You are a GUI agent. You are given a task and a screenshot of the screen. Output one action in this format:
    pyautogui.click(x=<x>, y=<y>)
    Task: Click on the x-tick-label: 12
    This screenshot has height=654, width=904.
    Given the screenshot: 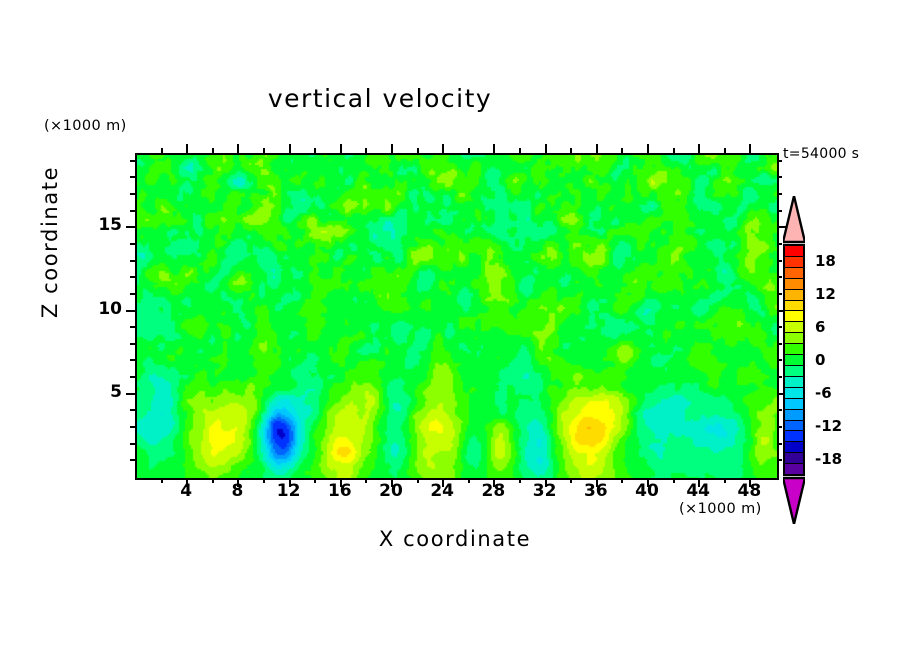 What is the action you would take?
    pyautogui.click(x=288, y=491)
    